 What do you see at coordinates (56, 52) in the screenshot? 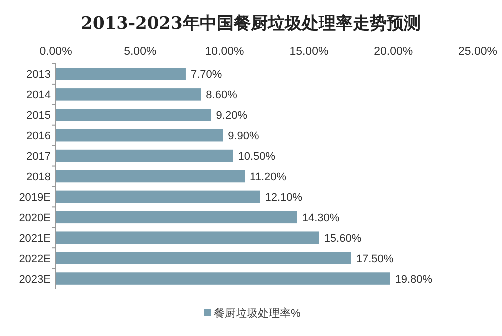
I see `x-tick-label: 0.00%` at bounding box center [56, 52].